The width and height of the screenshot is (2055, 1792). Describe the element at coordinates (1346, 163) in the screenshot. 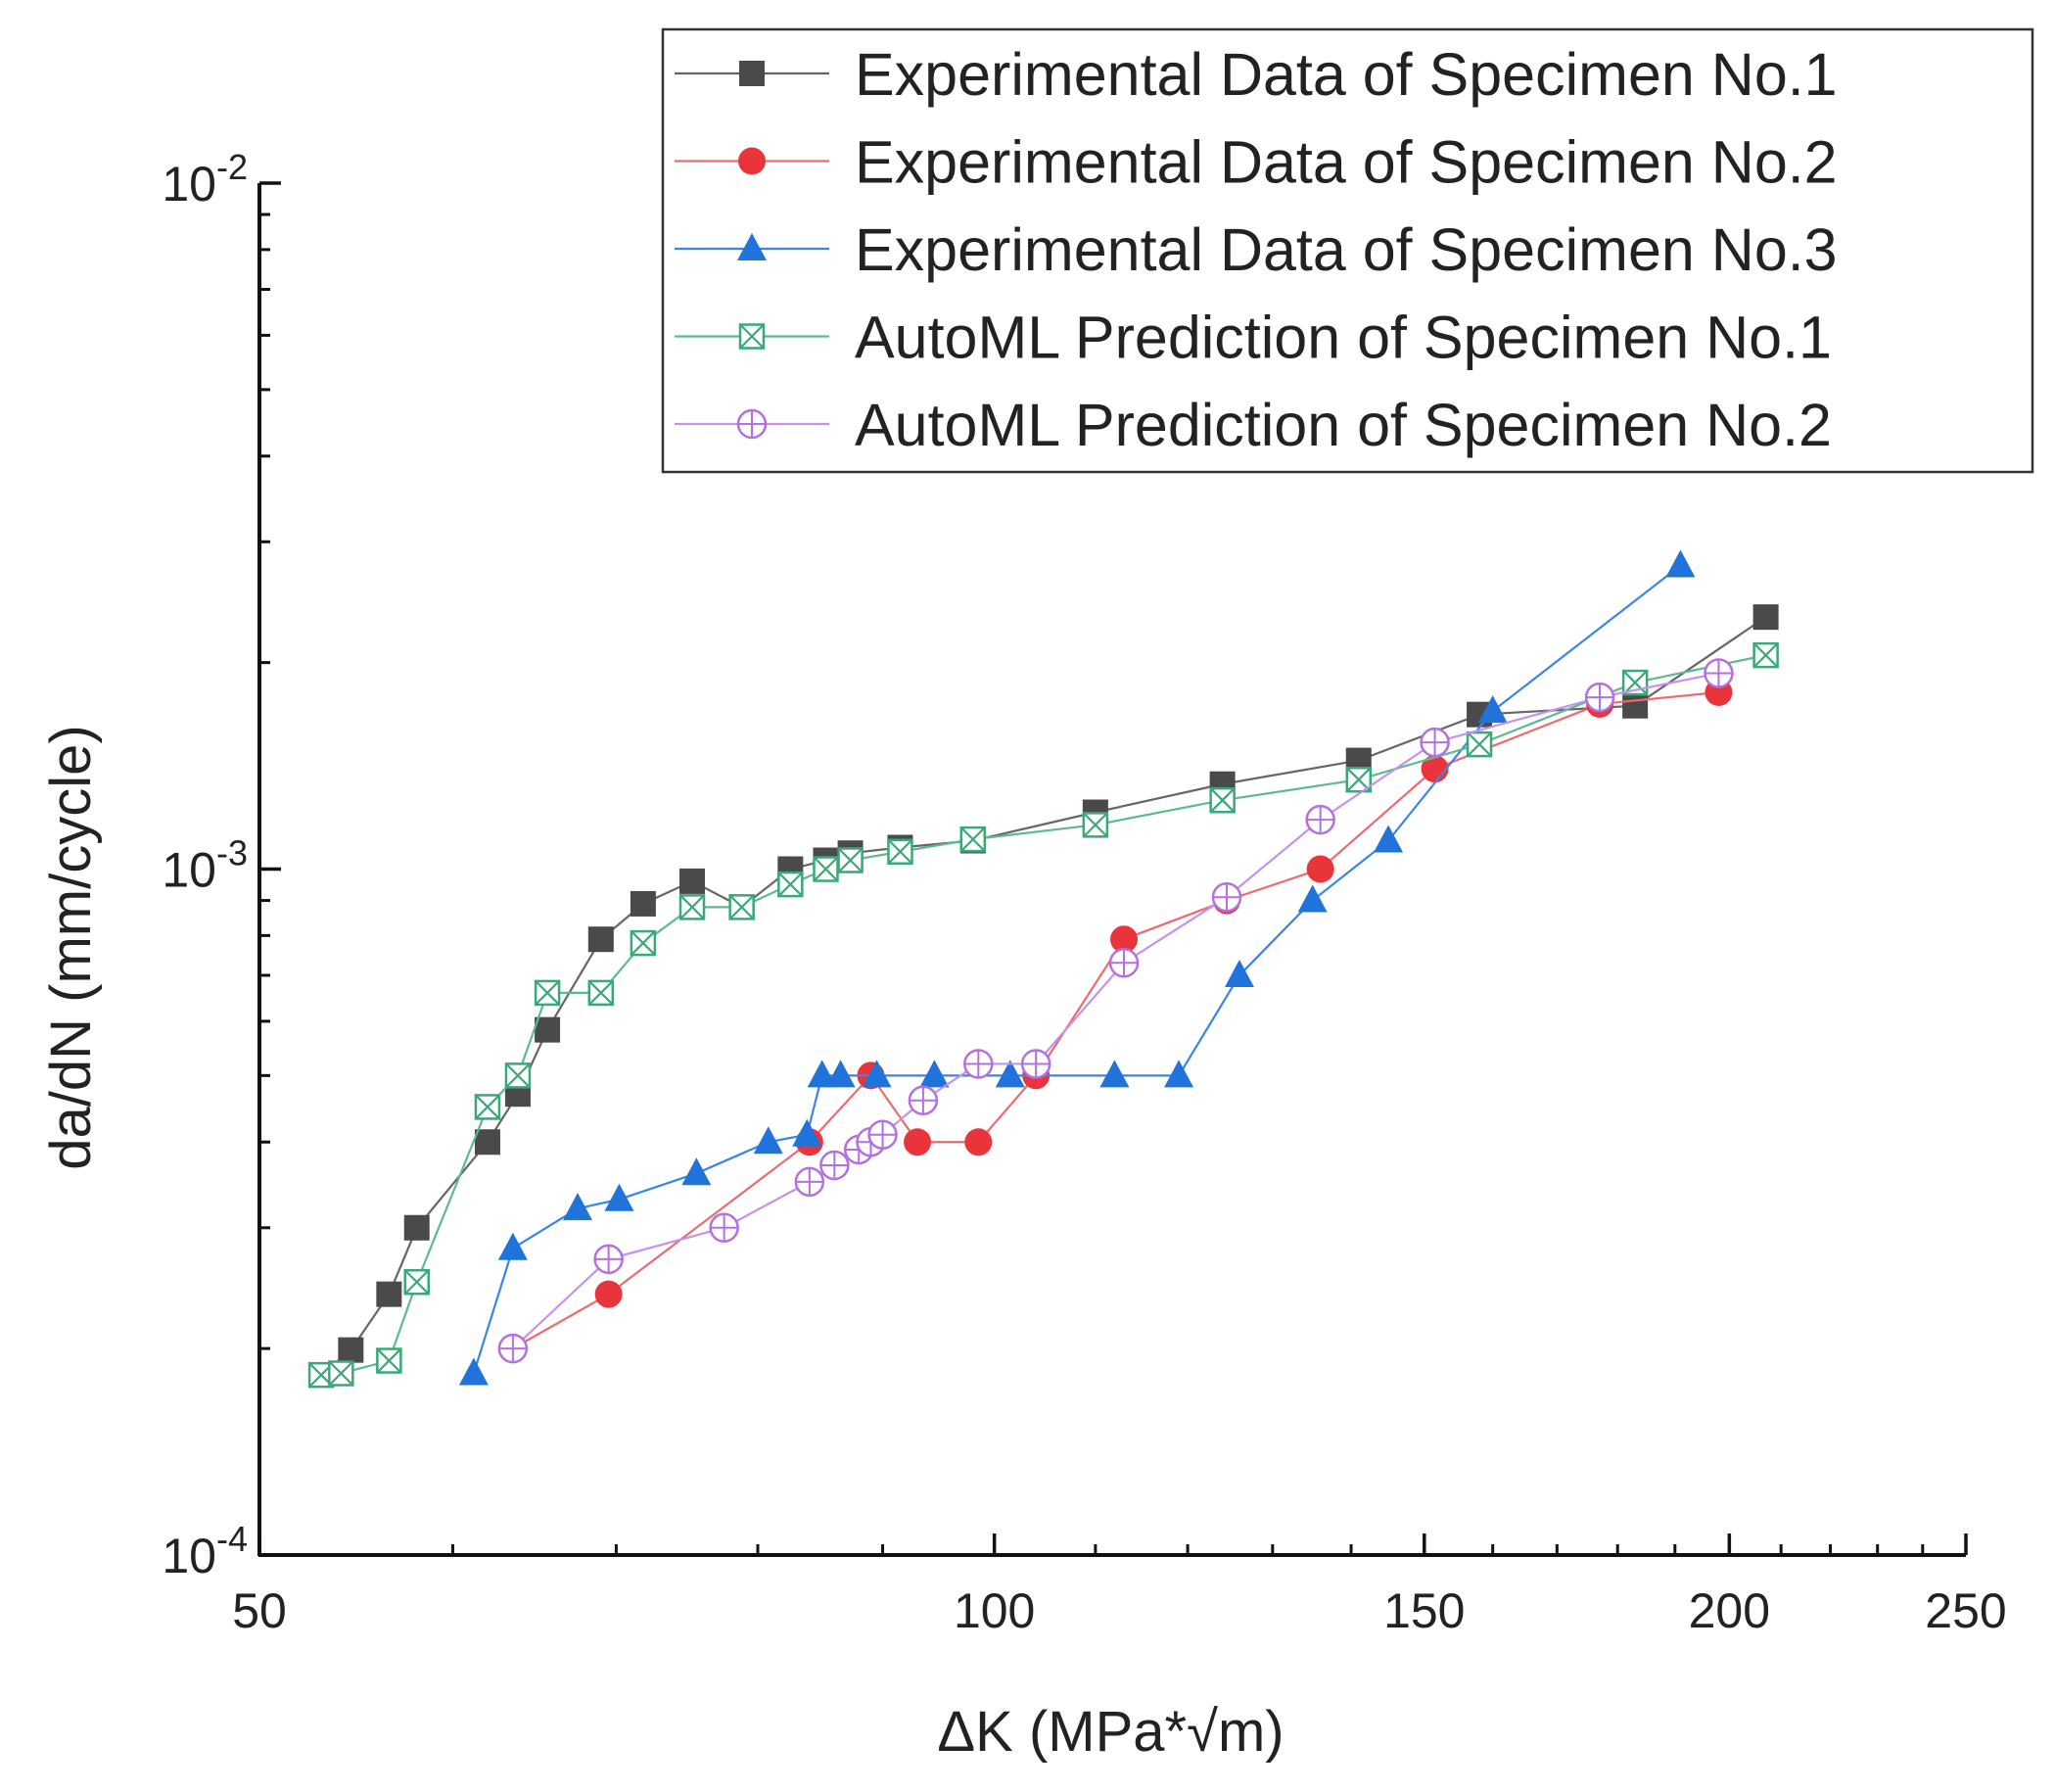

I see `legend-label: Experimental Data of Specimen No.2` at that location.